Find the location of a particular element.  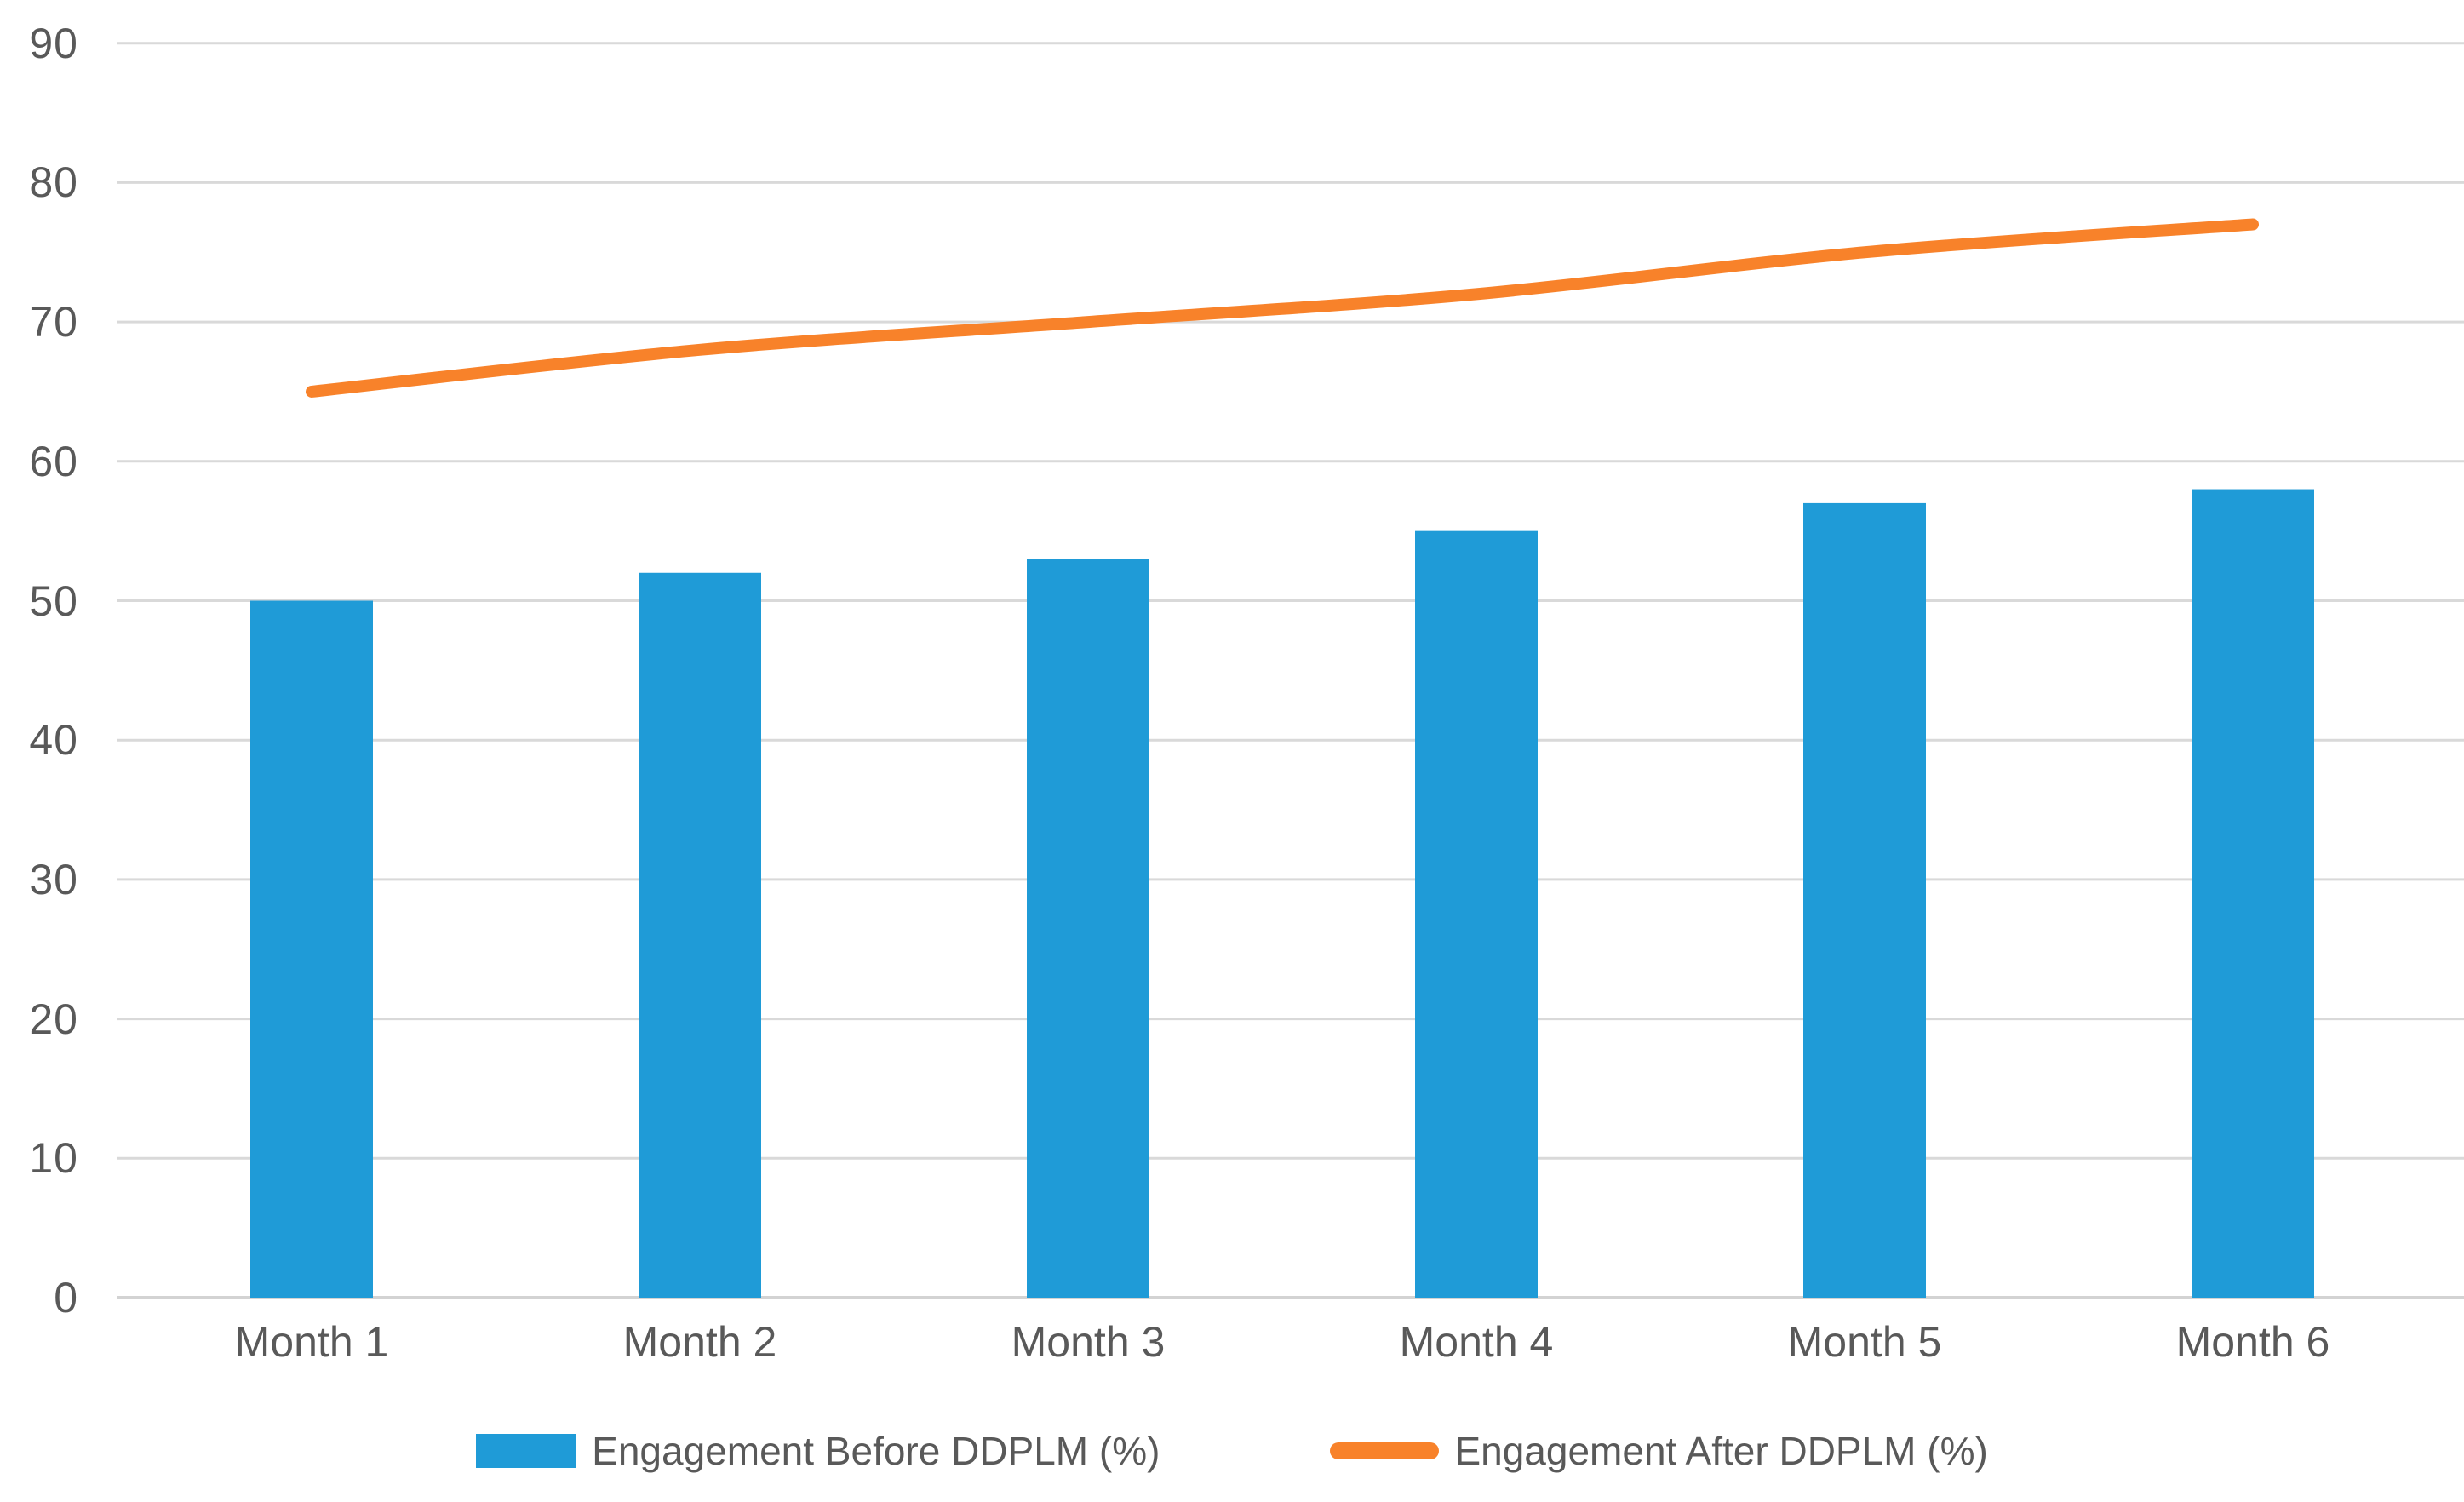

x-tick-label-5: Month 5 is located at coordinates (1865, 1342).